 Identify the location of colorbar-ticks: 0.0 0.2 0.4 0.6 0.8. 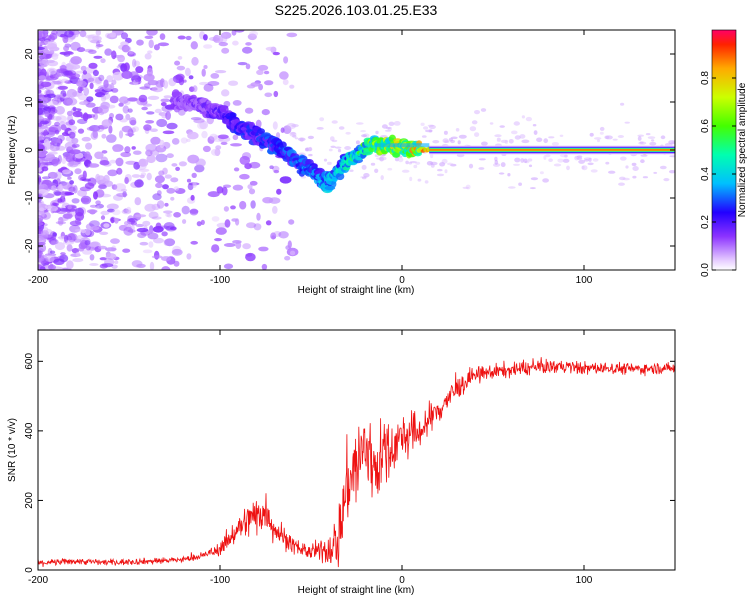
(718, 174).